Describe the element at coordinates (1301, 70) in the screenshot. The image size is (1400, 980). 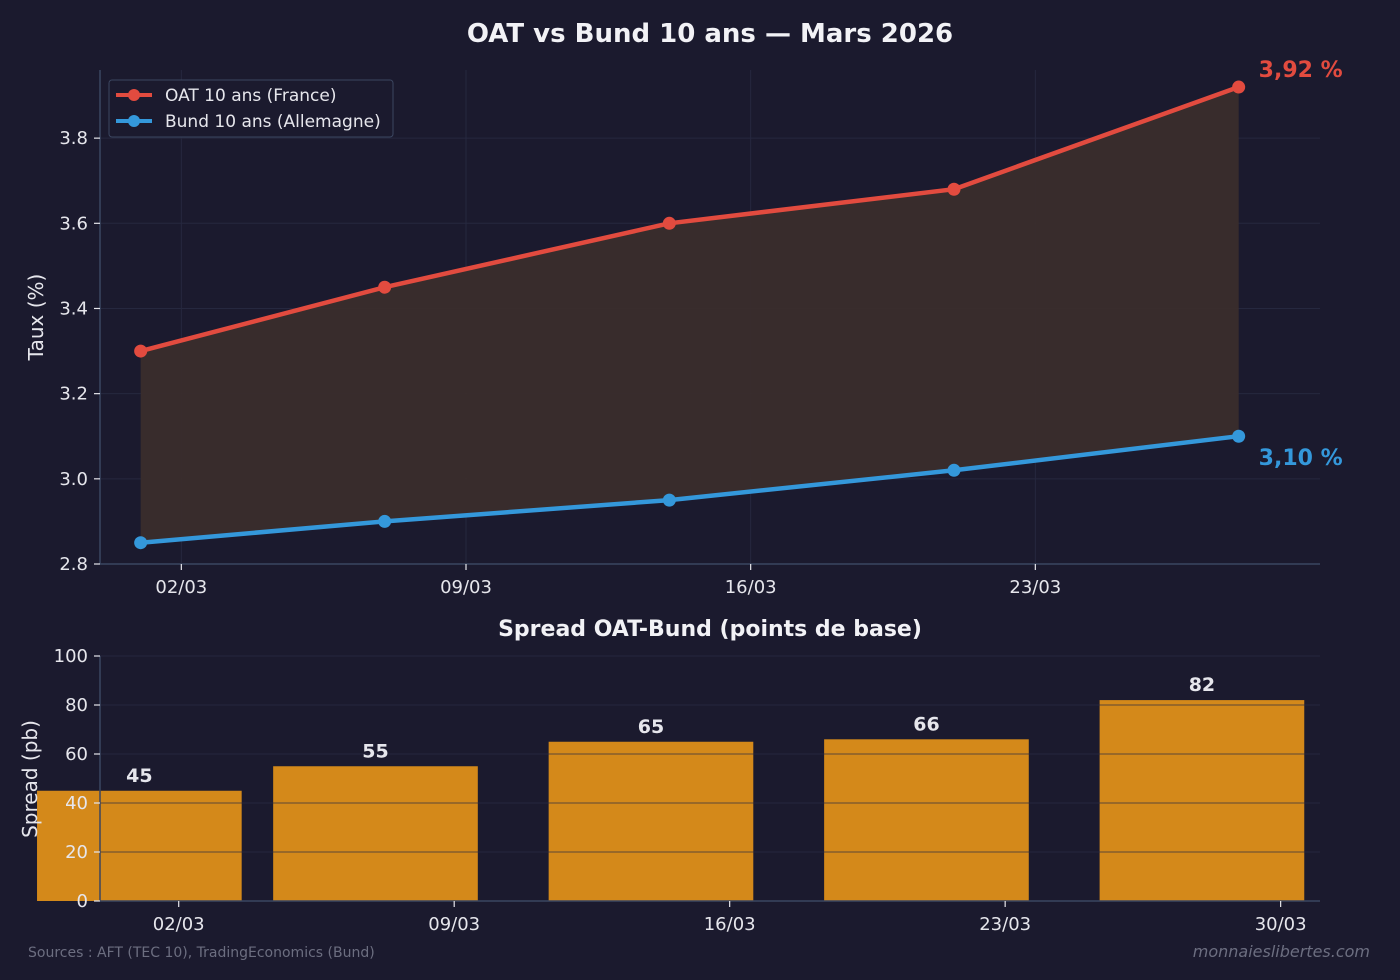
I see `oat-last-value-label: 3,92 %` at that location.